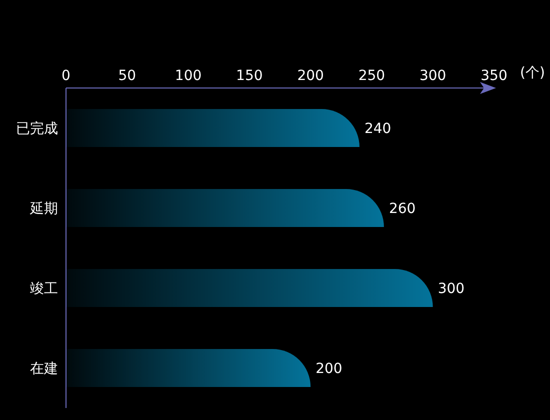 This screenshot has height=420, width=550. What do you see at coordinates (402, 208) in the screenshot?
I see `data-label: 260` at bounding box center [402, 208].